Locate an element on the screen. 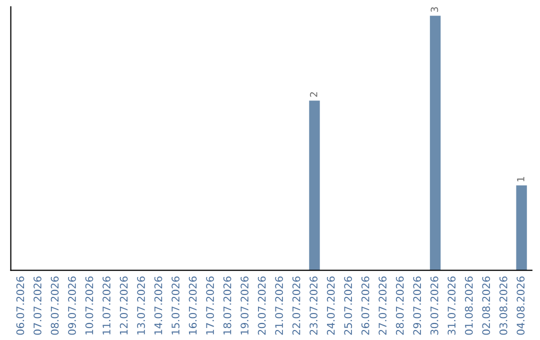 This screenshot has width=540, height=340. x-tick-label: 01.08.2026 is located at coordinates (468, 305).